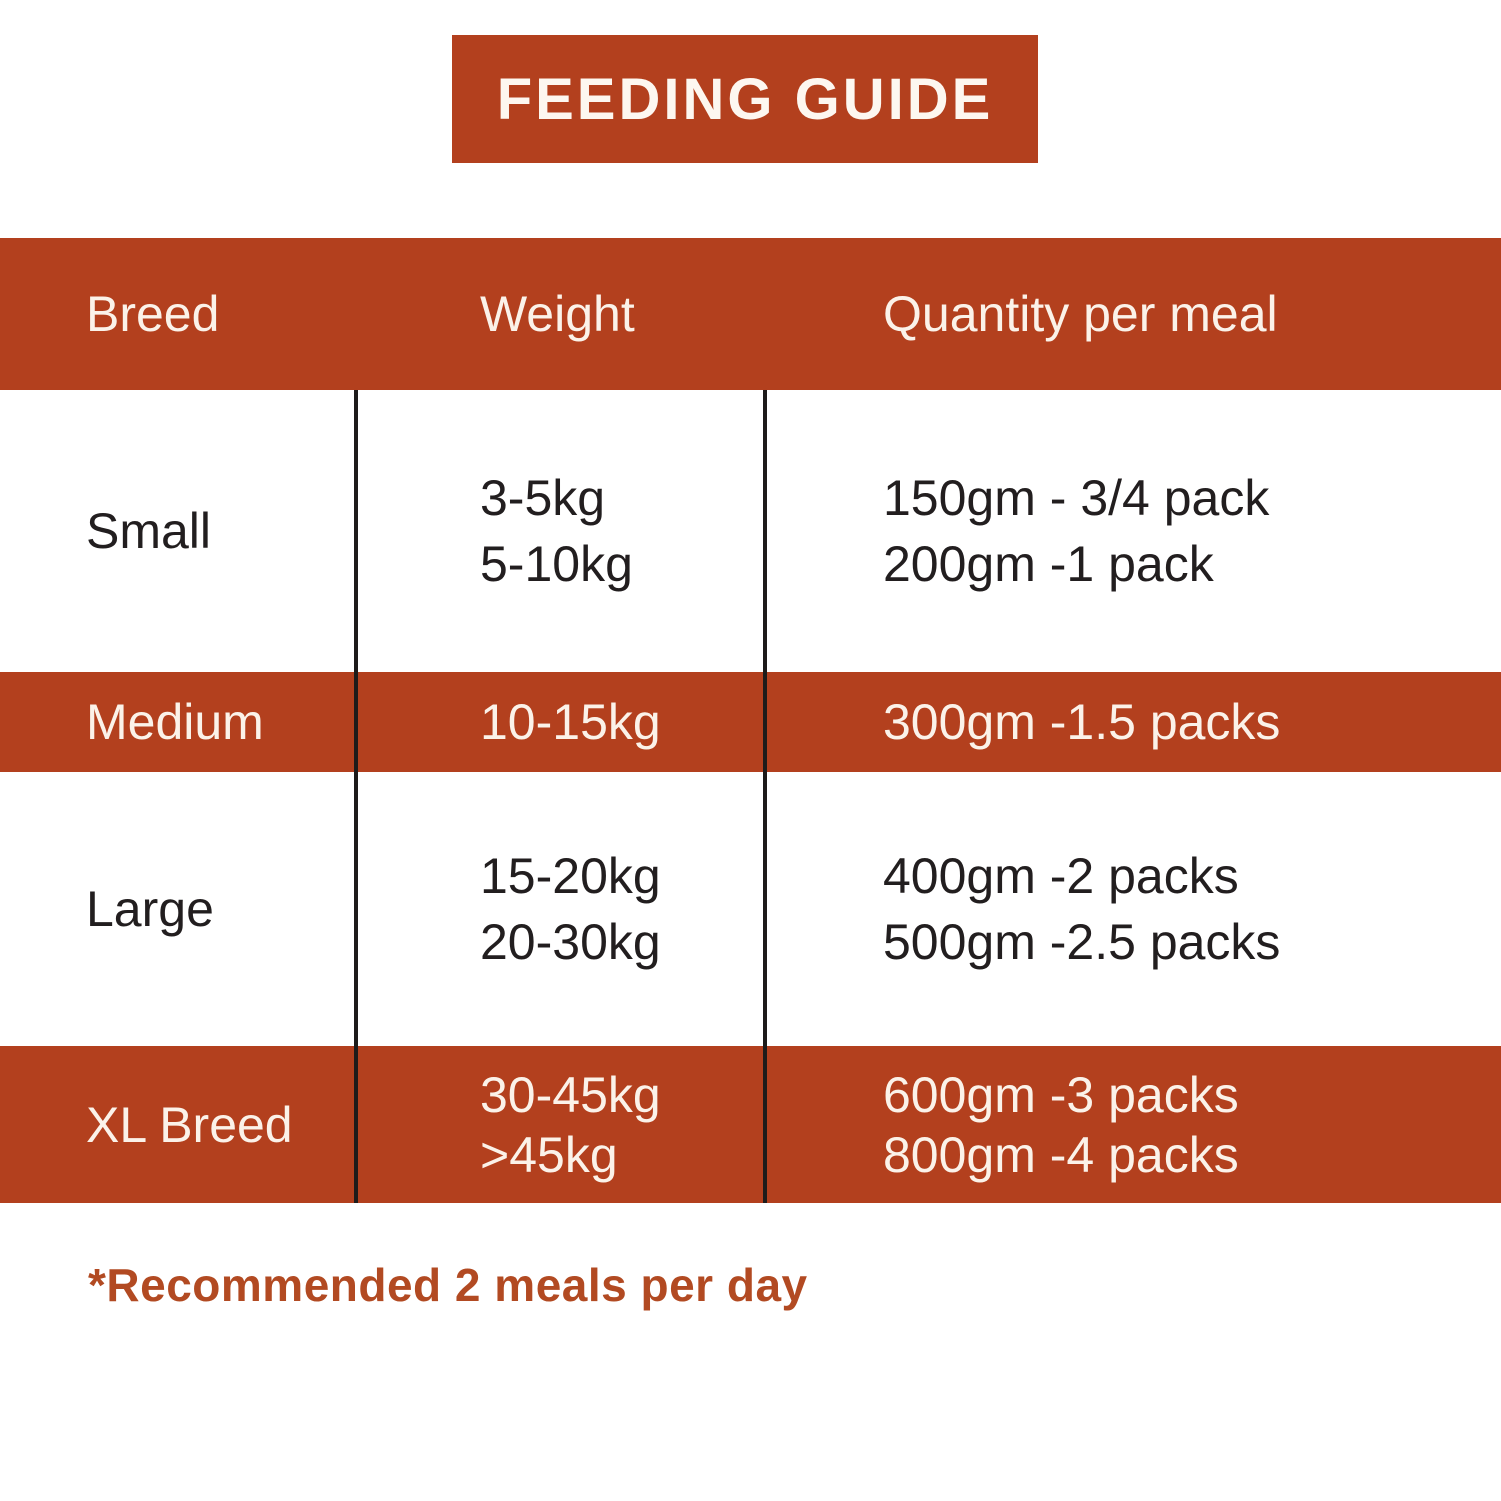 The image size is (1501, 1501). Describe the element at coordinates (549, 1154) in the screenshot. I see `weight-value: >45kg` at that location.